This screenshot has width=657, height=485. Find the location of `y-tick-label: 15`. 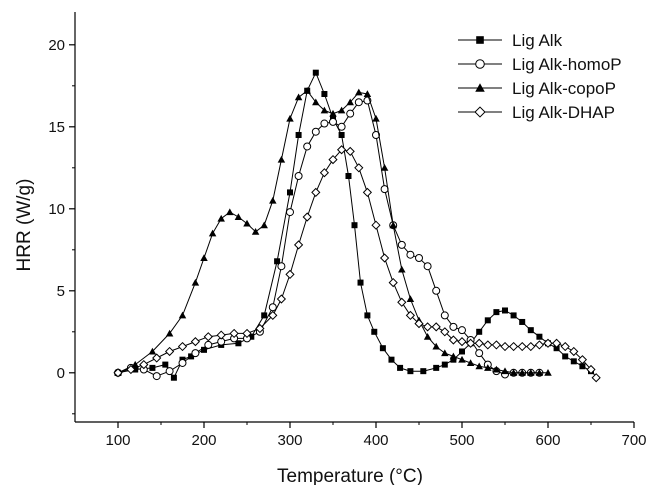

y-tick-label: 15 is located at coordinates (56, 127).